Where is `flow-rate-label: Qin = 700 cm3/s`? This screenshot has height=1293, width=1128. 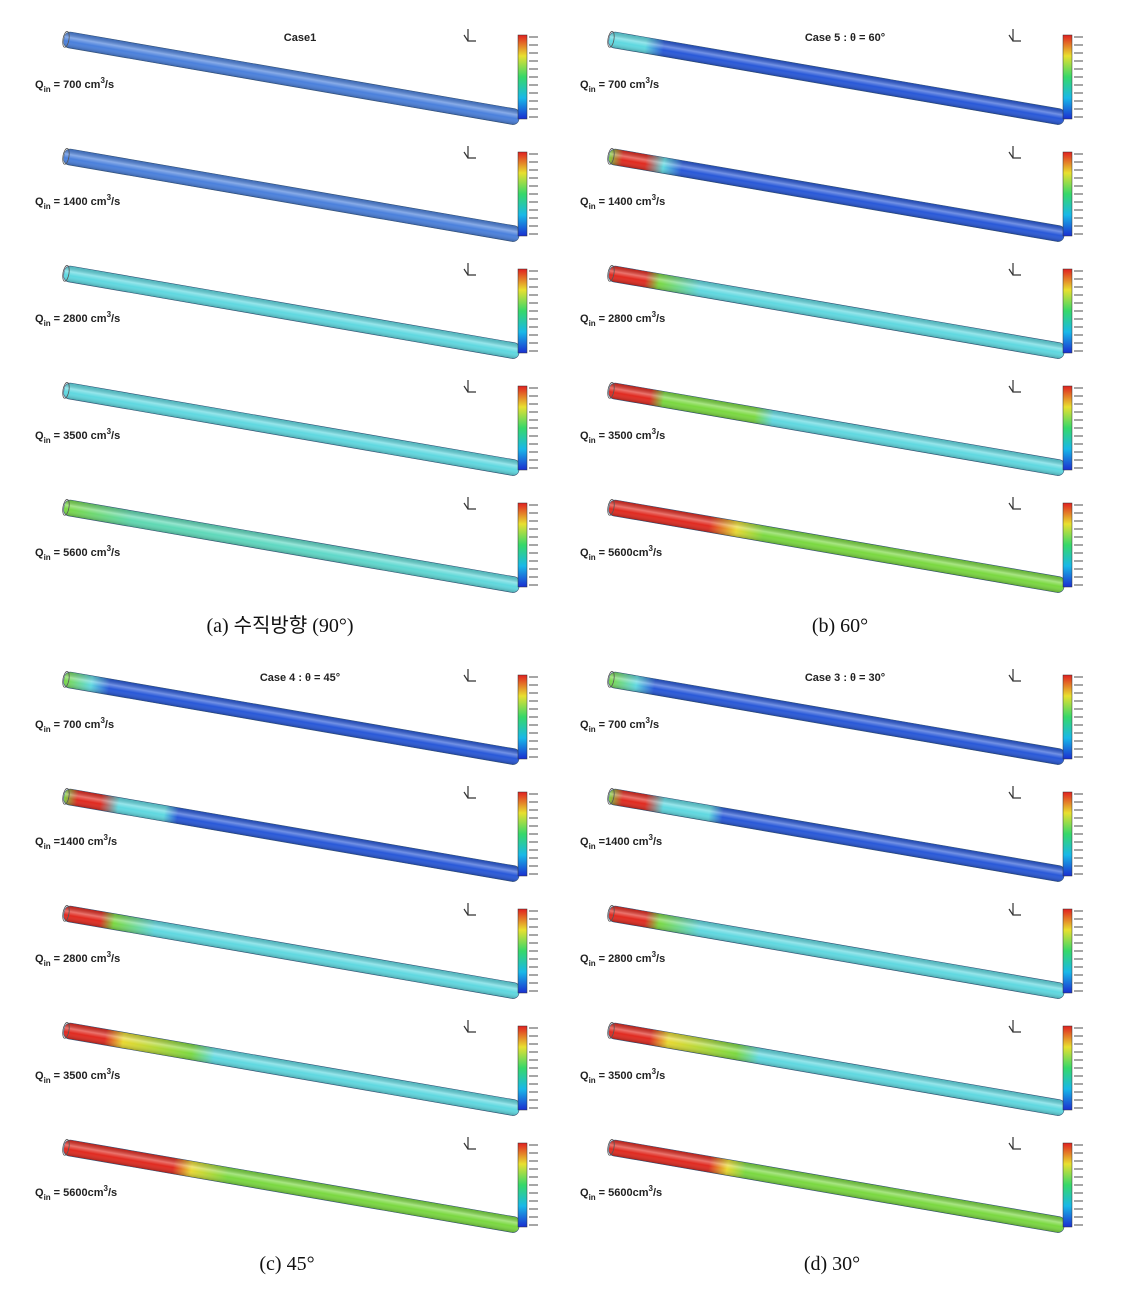
flow-rate-label: Qin = 700 cm3/s is located at coordinates (619, 85).